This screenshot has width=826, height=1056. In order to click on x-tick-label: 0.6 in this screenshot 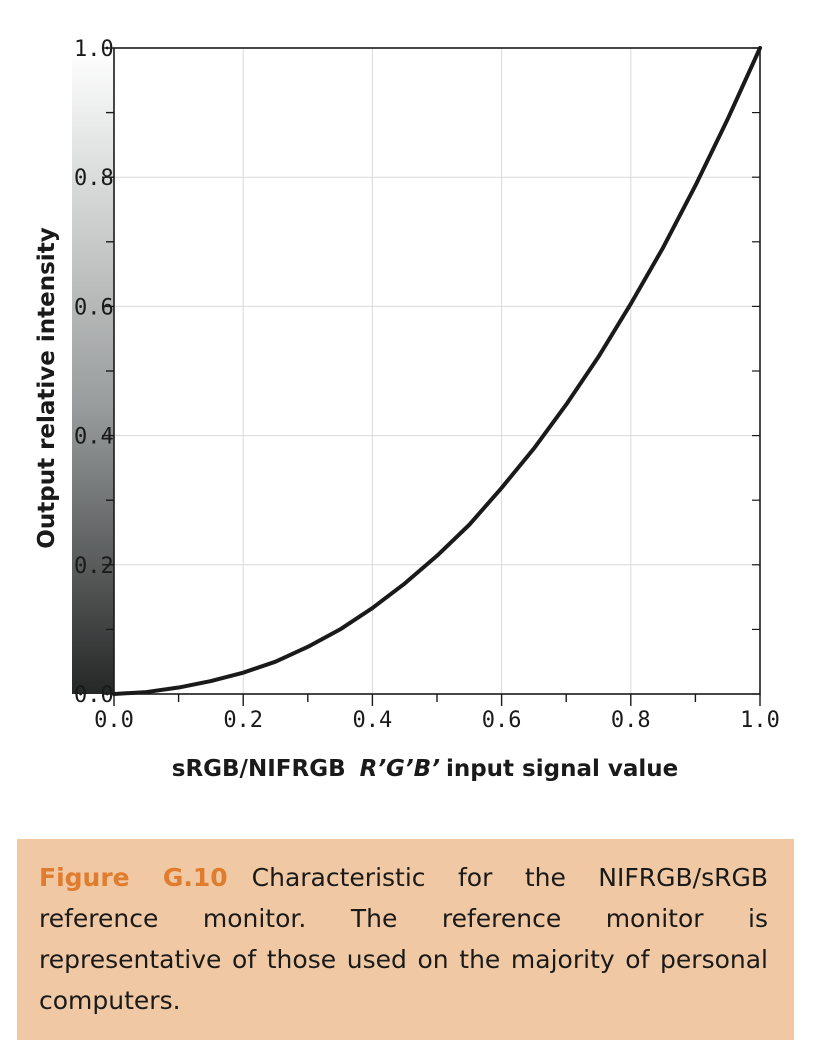, I will do `click(502, 720)`.